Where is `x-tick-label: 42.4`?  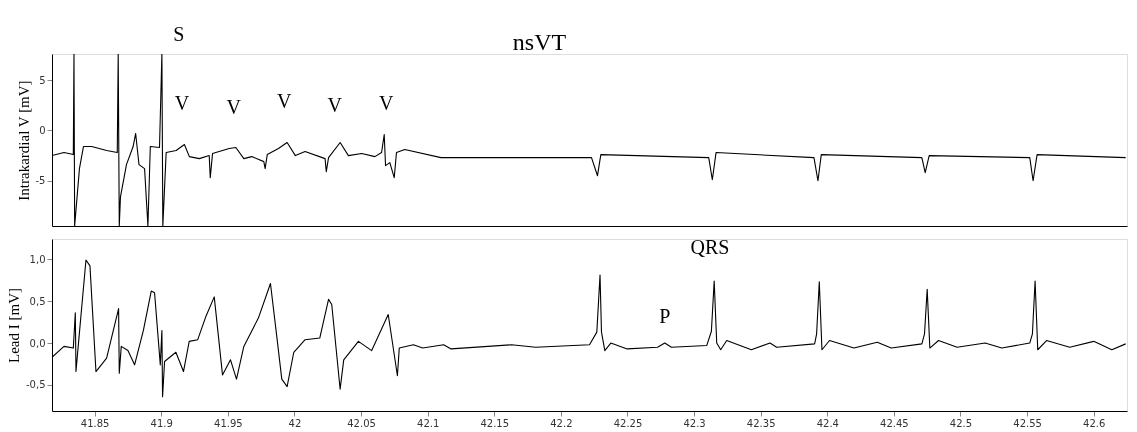 x-tick-label: 42.4 is located at coordinates (827, 423).